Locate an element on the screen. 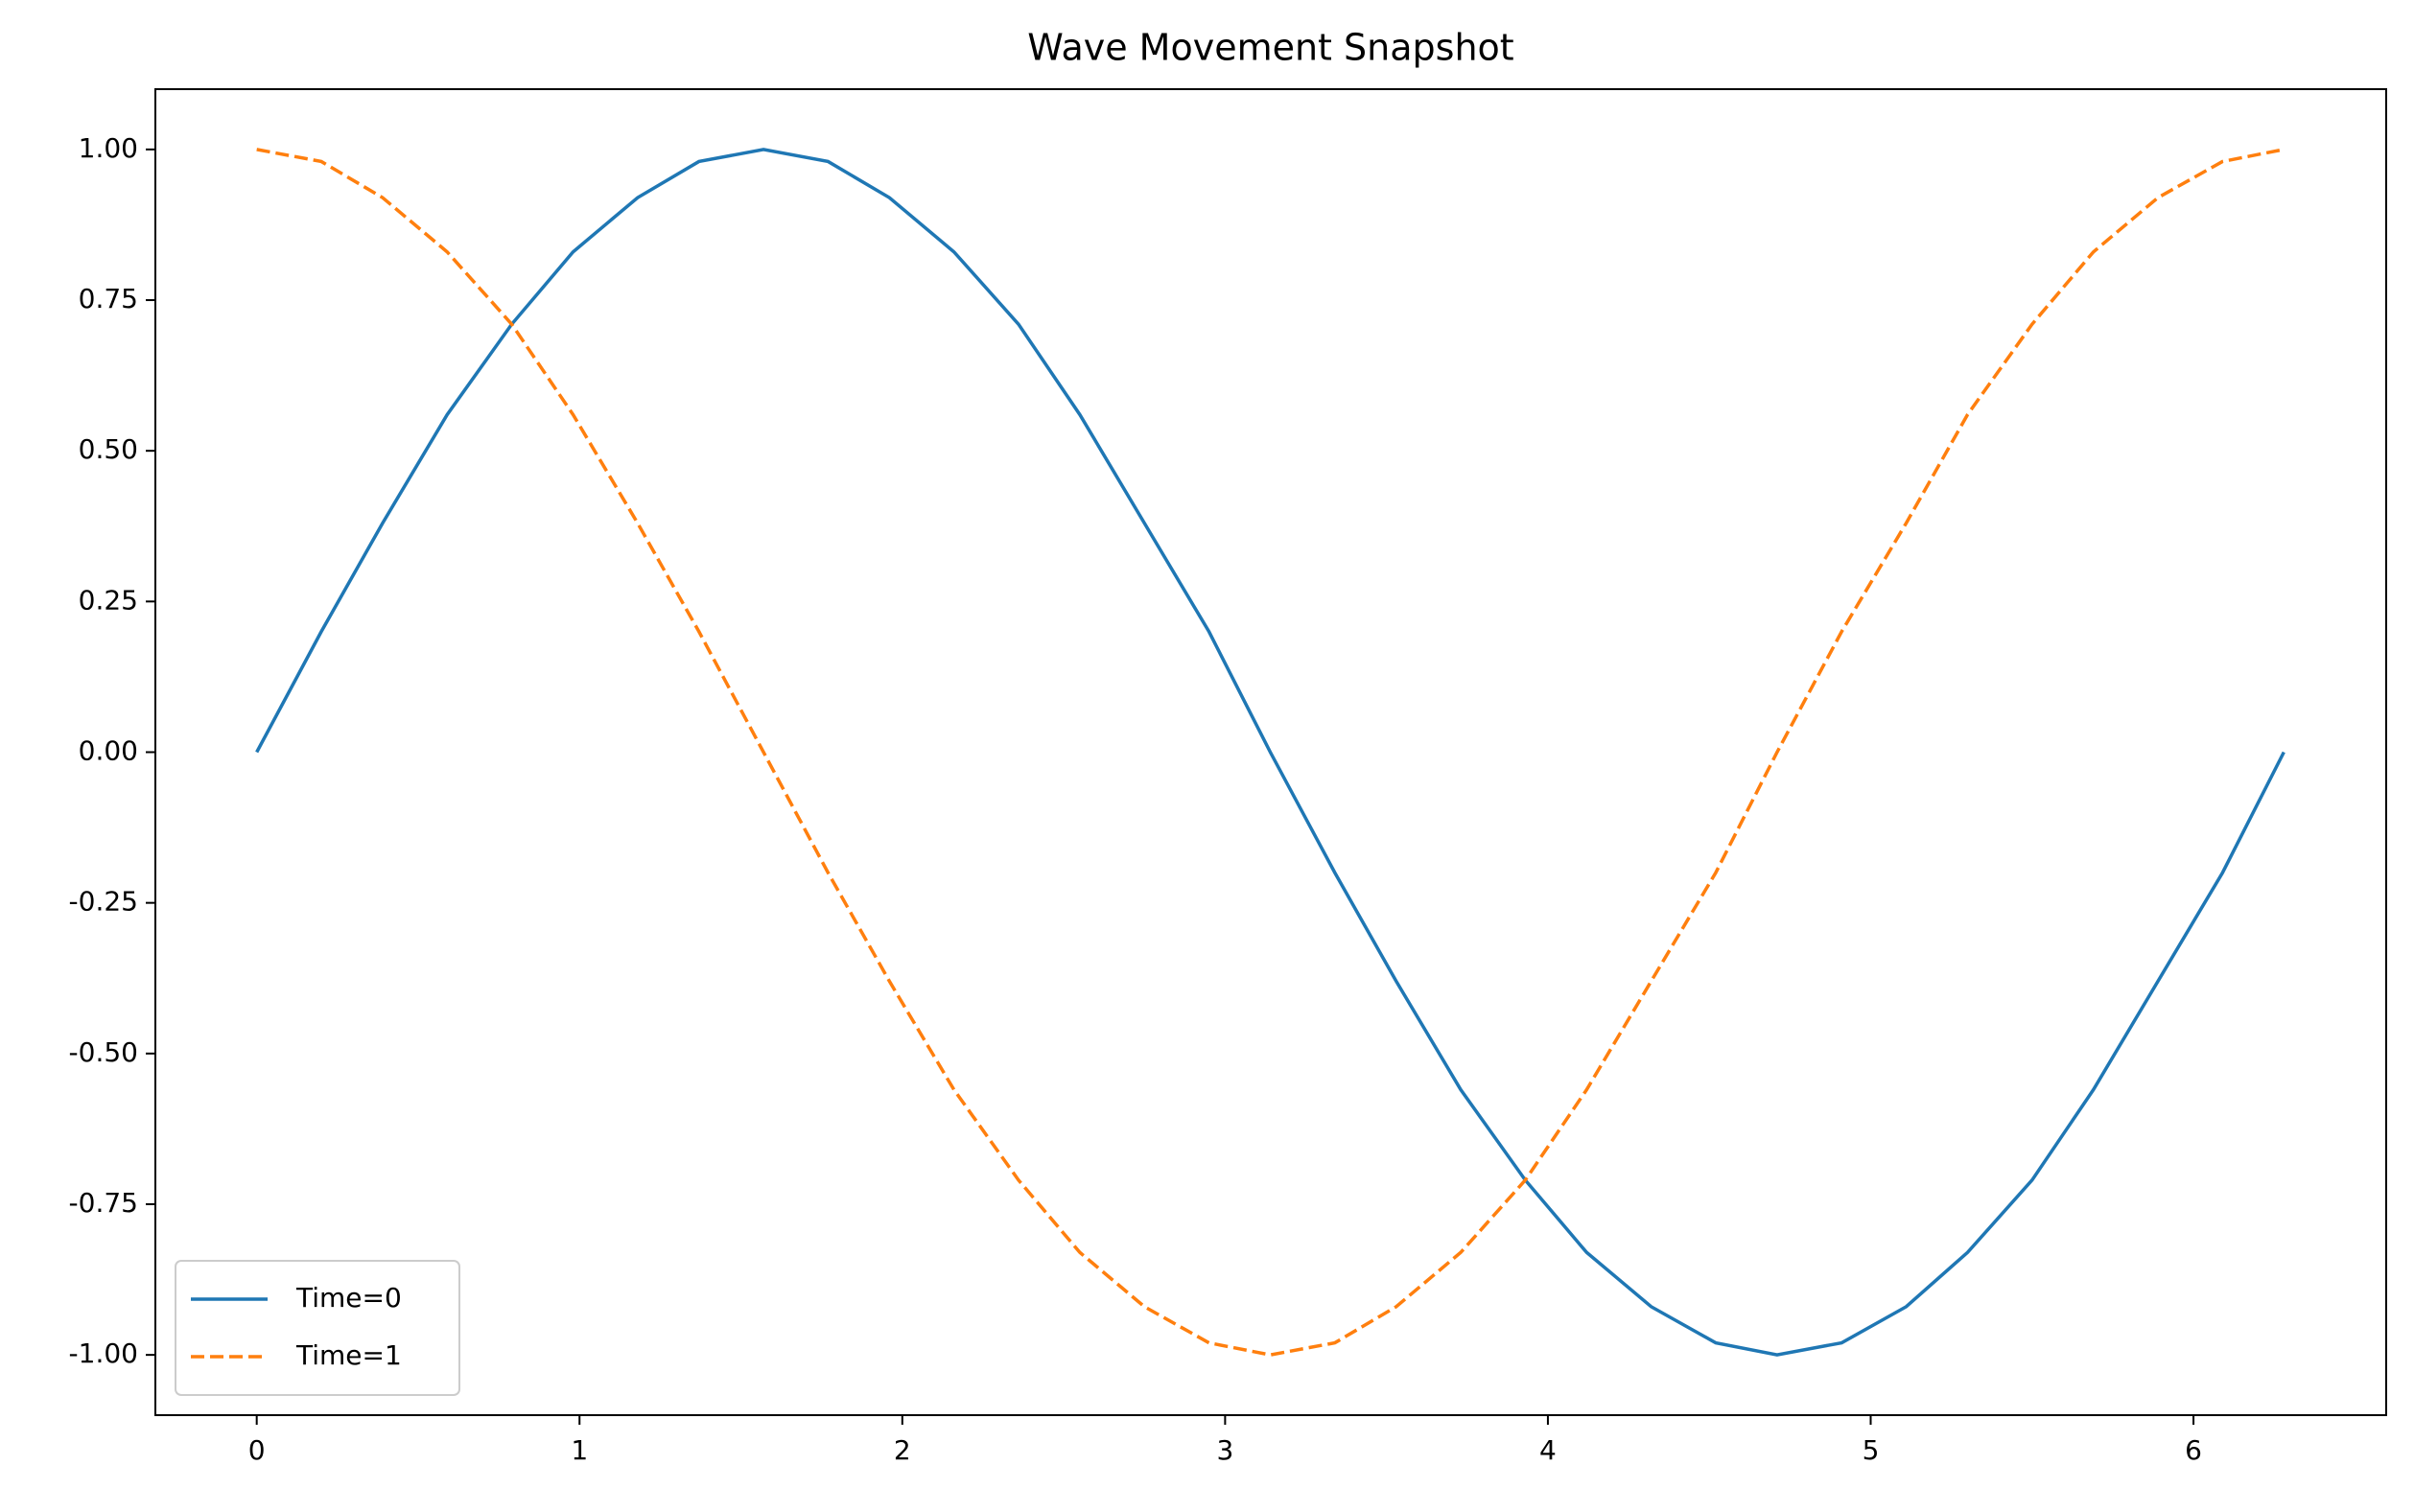 This screenshot has width=2414, height=1512. y-tick-label: 0.25 is located at coordinates (108, 600).